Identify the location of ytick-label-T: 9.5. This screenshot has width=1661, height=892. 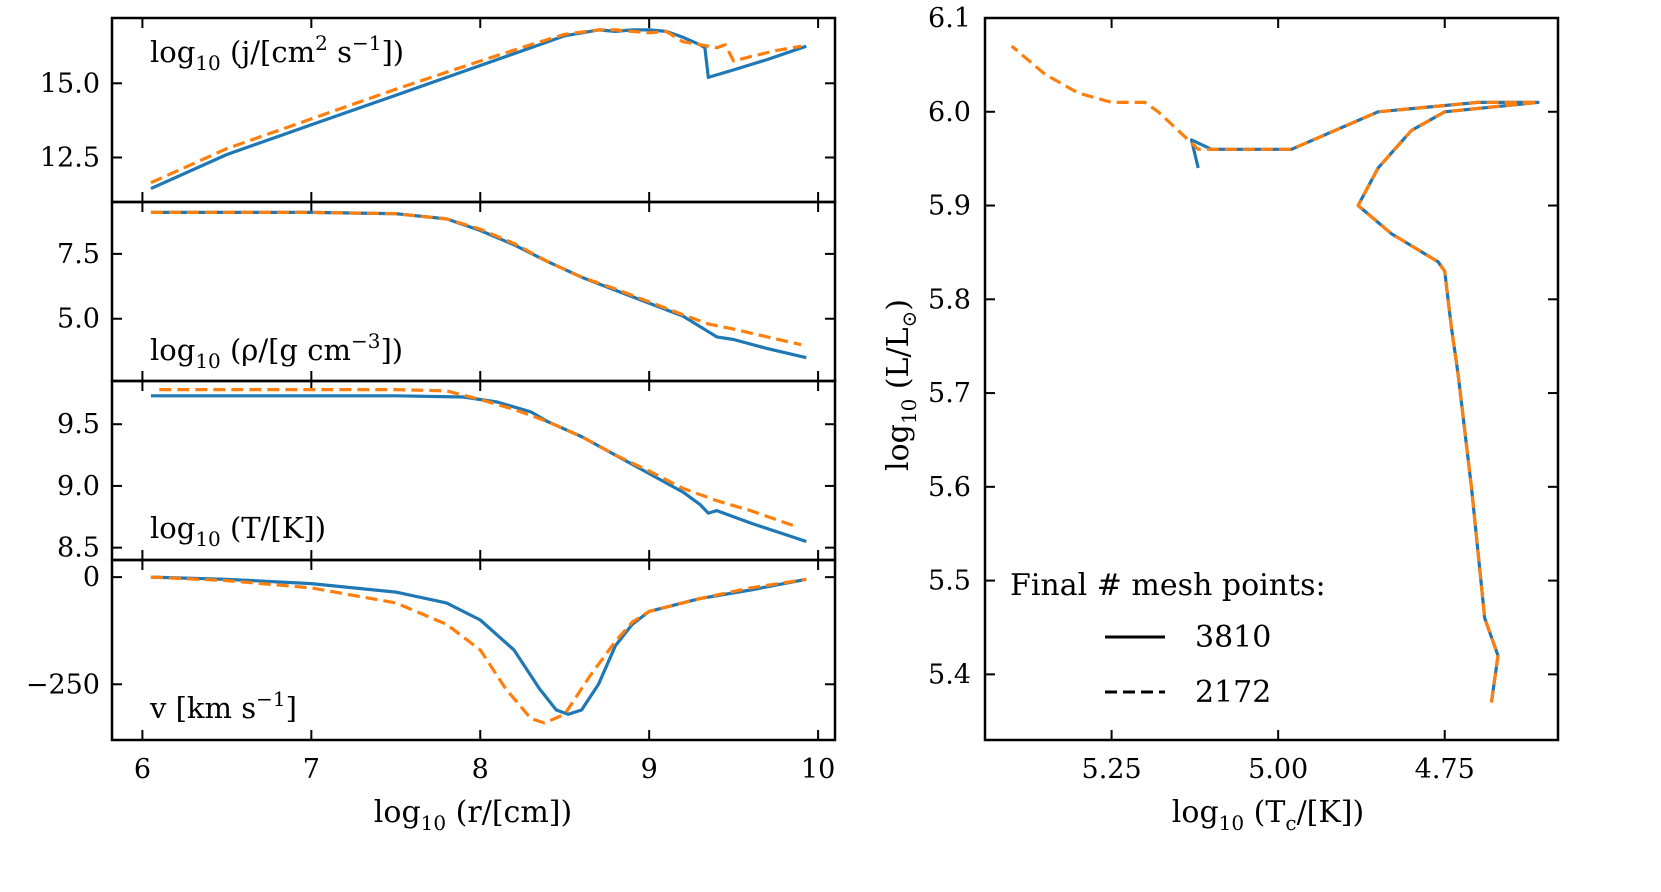
(78, 424).